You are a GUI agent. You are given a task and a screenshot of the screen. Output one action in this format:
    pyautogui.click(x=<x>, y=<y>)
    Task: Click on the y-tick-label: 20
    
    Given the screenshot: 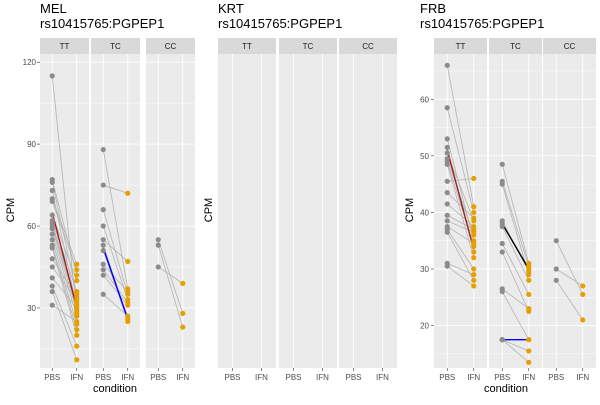 What is the action you would take?
    pyautogui.click(x=424, y=326)
    